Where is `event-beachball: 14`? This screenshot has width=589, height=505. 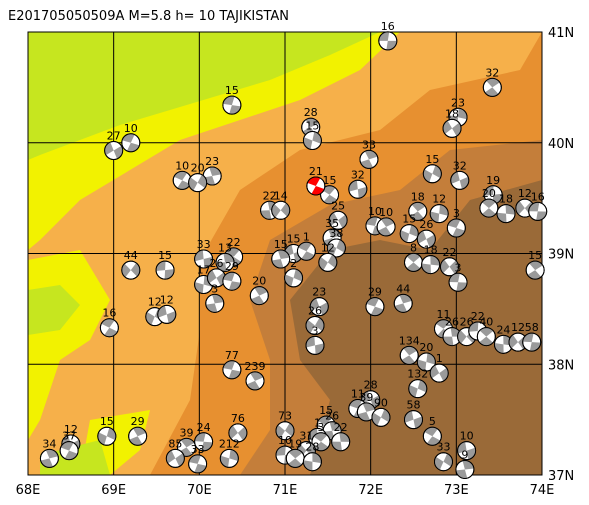 event-beachball: 14 is located at coordinates (281, 204).